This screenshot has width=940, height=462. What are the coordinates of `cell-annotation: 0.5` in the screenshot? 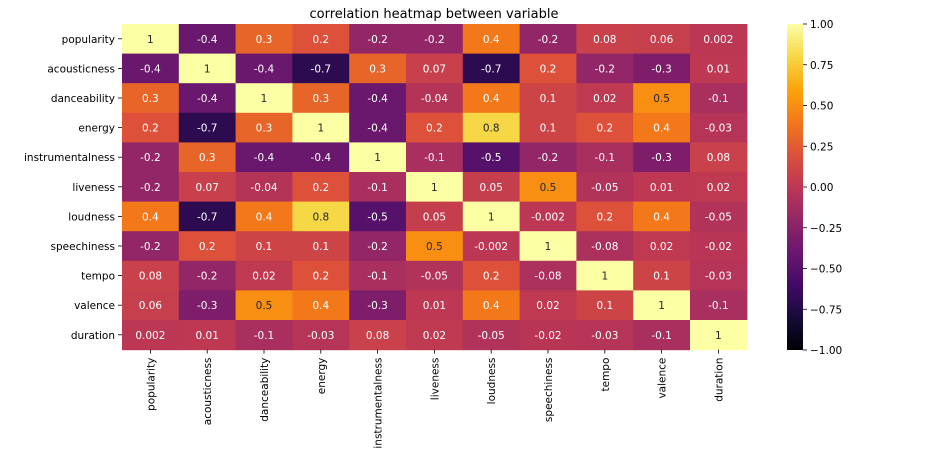 It's located at (548, 188).